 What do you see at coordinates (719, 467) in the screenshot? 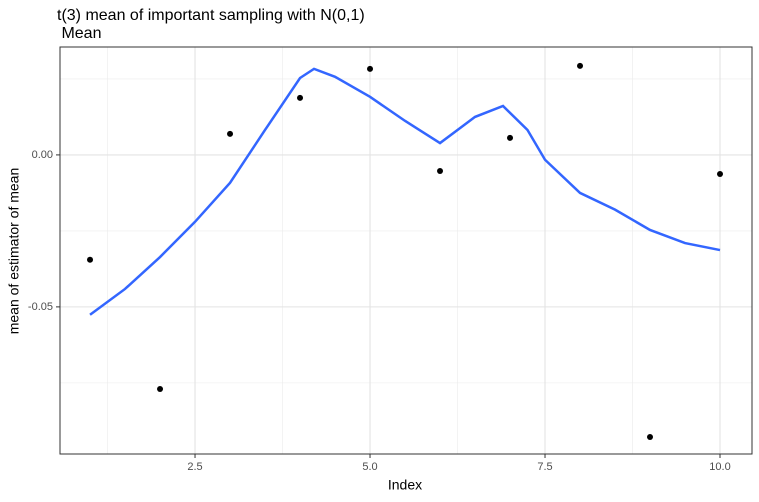
I see `x-tick-label: 10.0` at bounding box center [719, 467].